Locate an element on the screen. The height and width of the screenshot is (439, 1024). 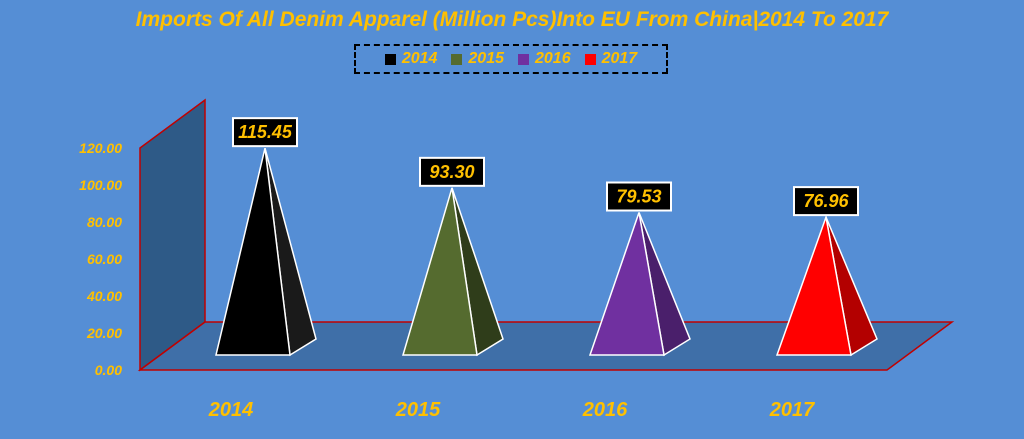
data-label: 79.53 is located at coordinates (638, 197).